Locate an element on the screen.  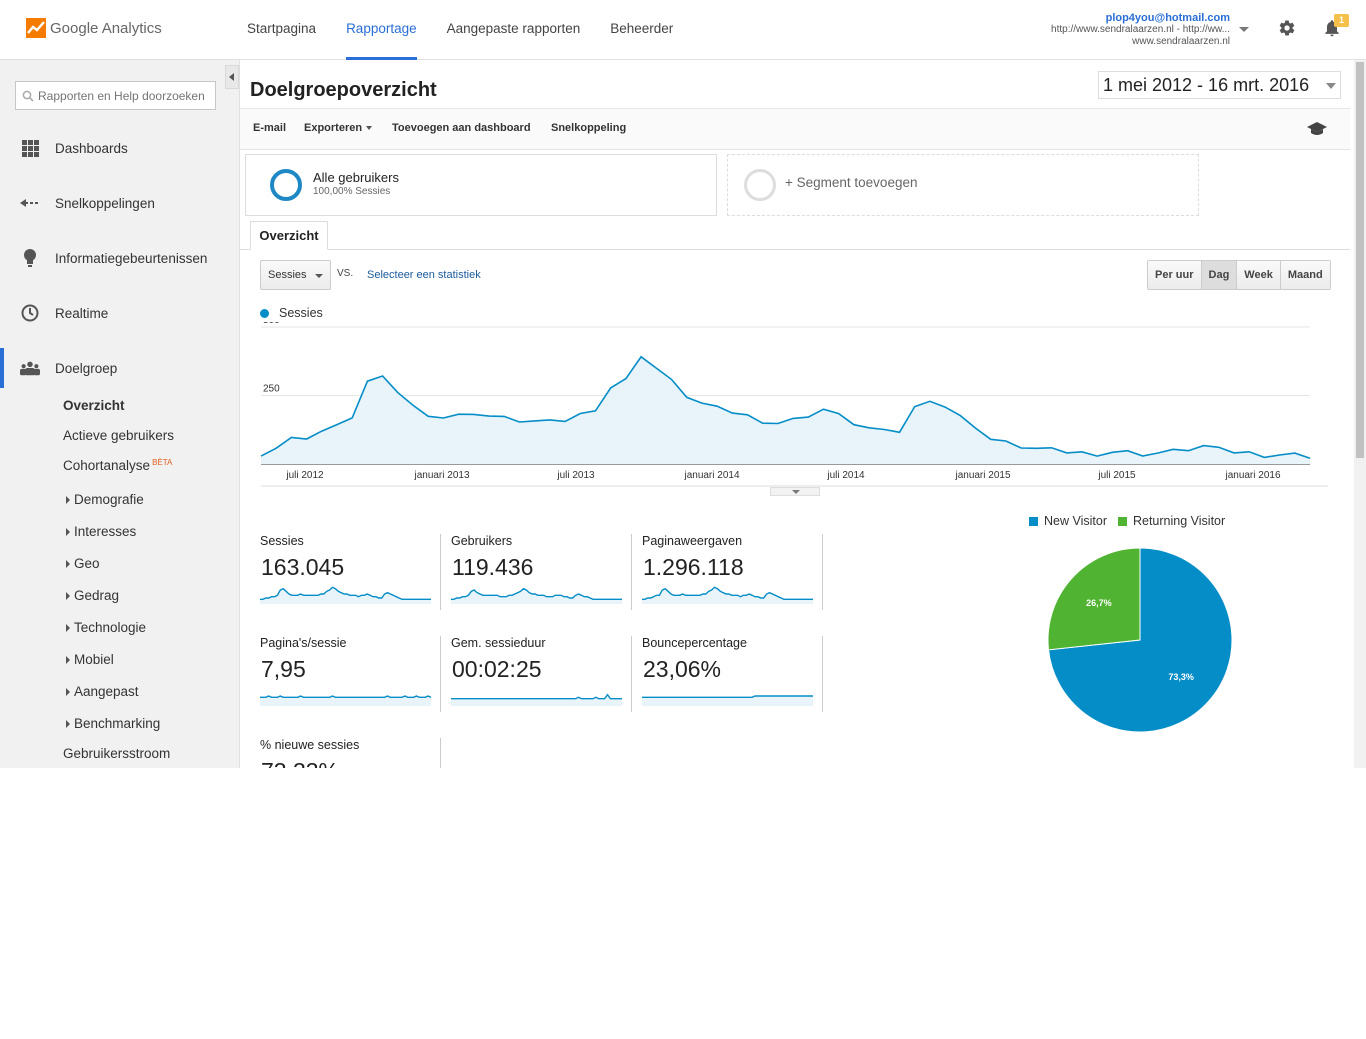
metric-value: 1.296.118 is located at coordinates (693, 567).